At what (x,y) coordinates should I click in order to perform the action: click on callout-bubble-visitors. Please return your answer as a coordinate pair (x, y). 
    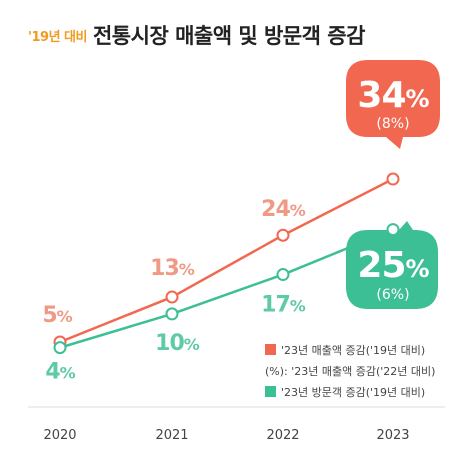
    Looking at the image, I should click on (392, 265).